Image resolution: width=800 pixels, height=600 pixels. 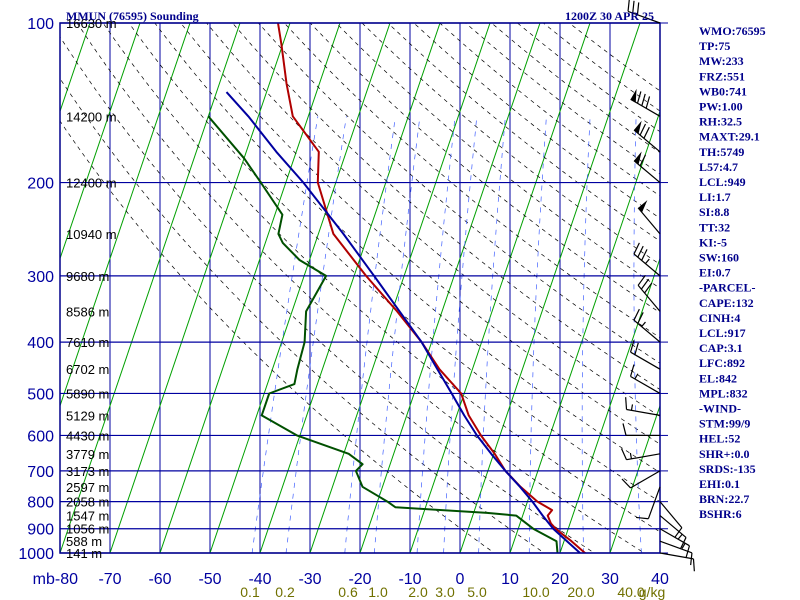 I want to click on mixing-ratio-label: 40.0, so click(x=630, y=592).